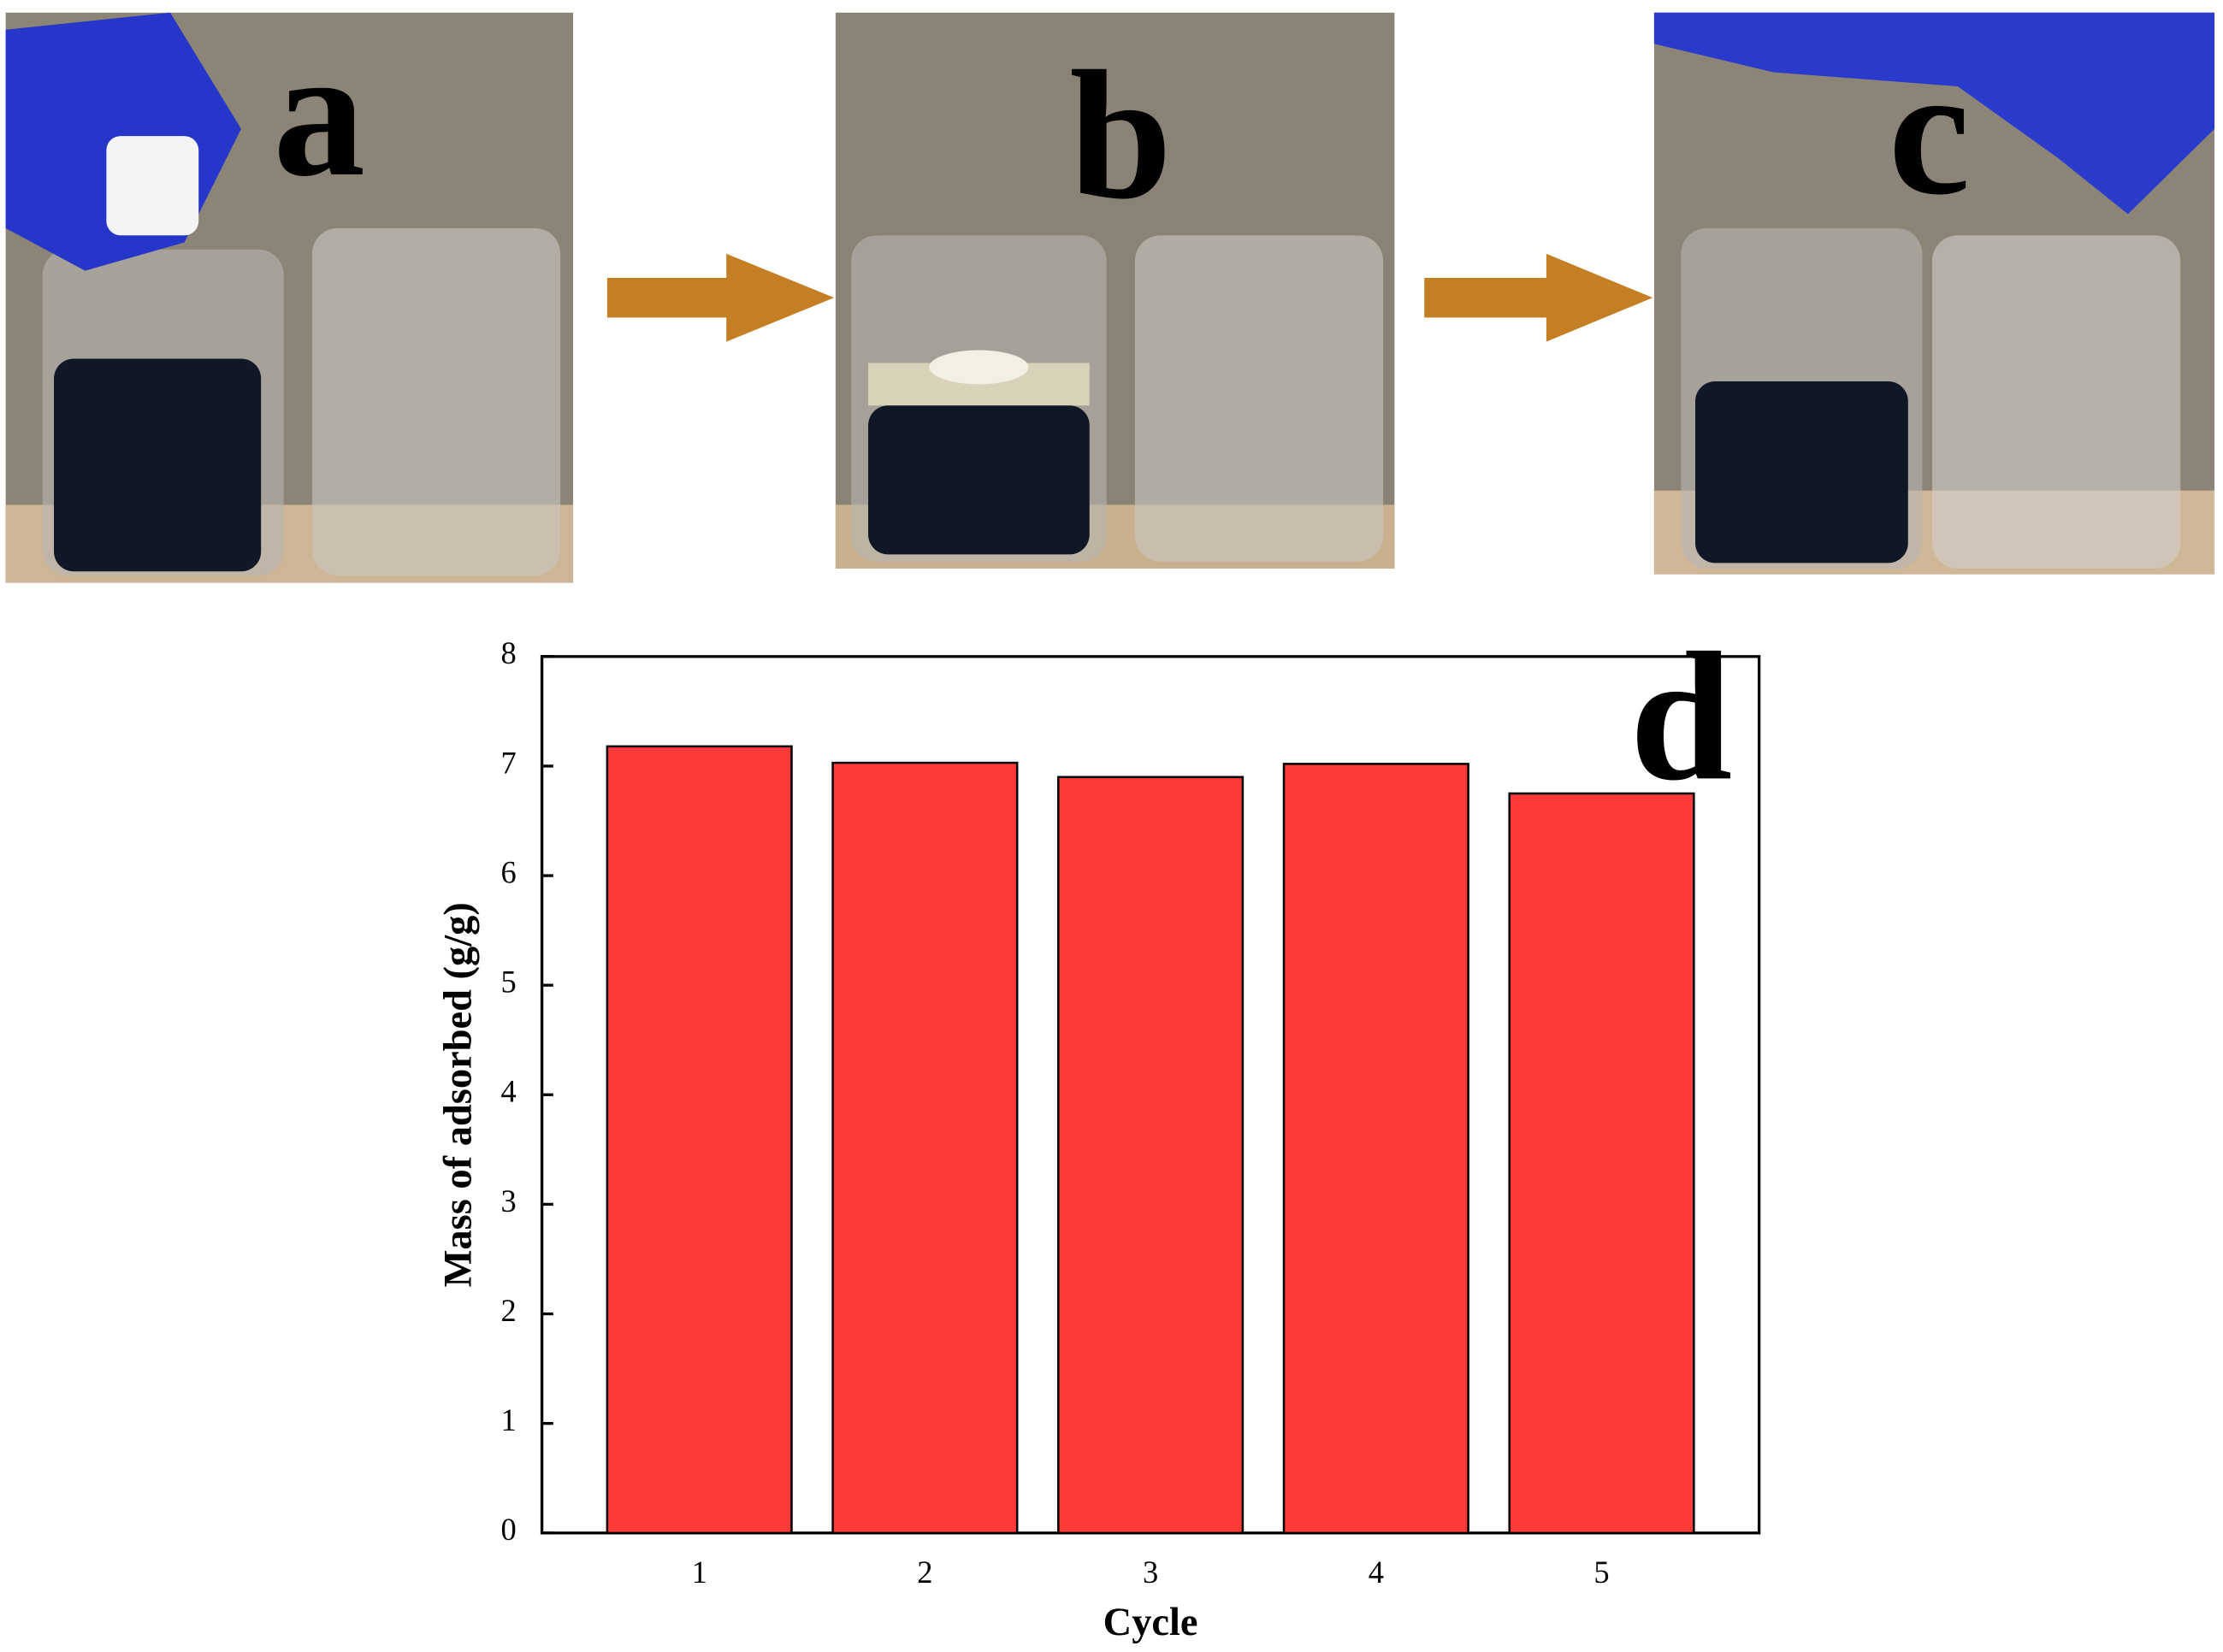 Image resolution: width=2223 pixels, height=1652 pixels. I want to click on x-axis-label: Cycle, so click(1150, 1622).